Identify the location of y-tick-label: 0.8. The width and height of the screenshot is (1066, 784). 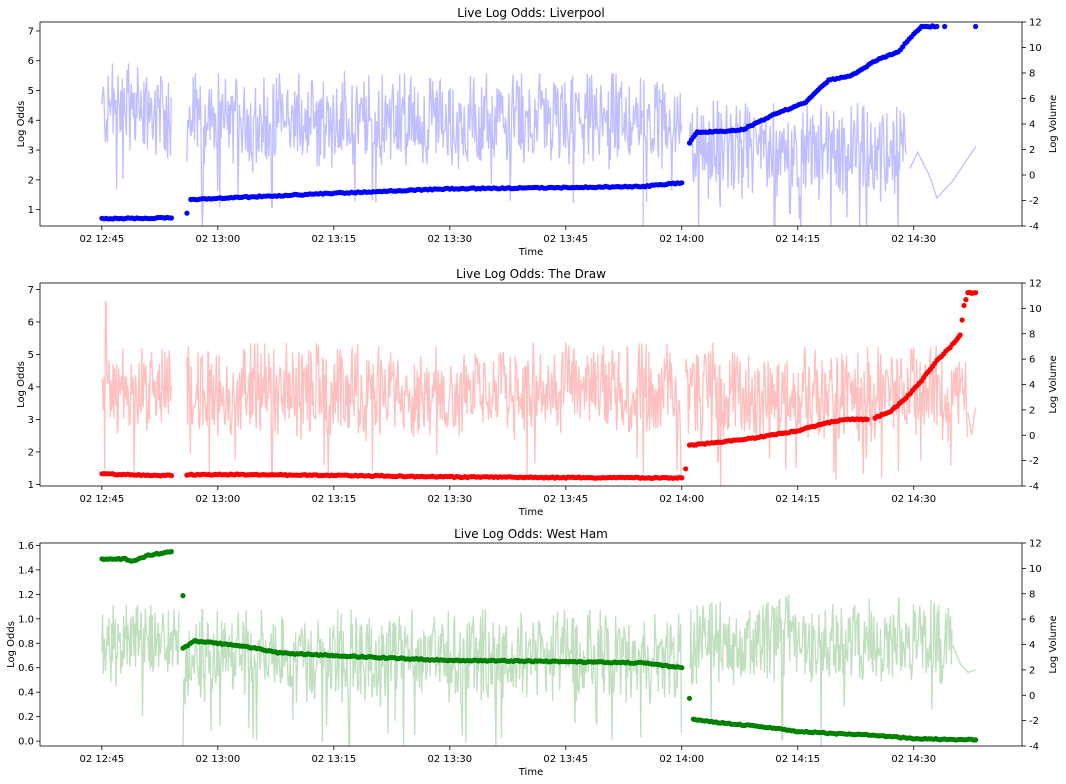
(26, 644).